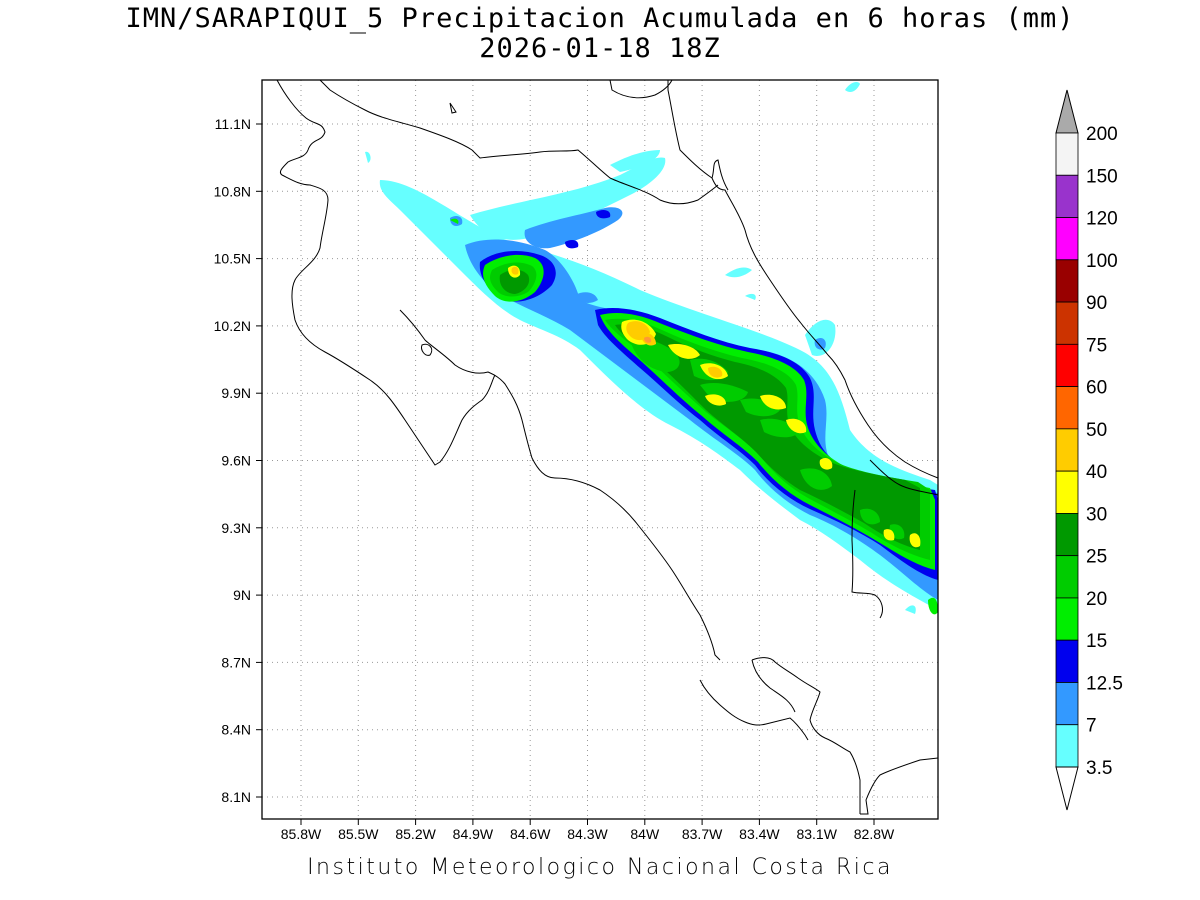 This screenshot has height=900, width=1200. What do you see at coordinates (232, 326) in the screenshot?
I see `lat-tick-label: 10.2N` at bounding box center [232, 326].